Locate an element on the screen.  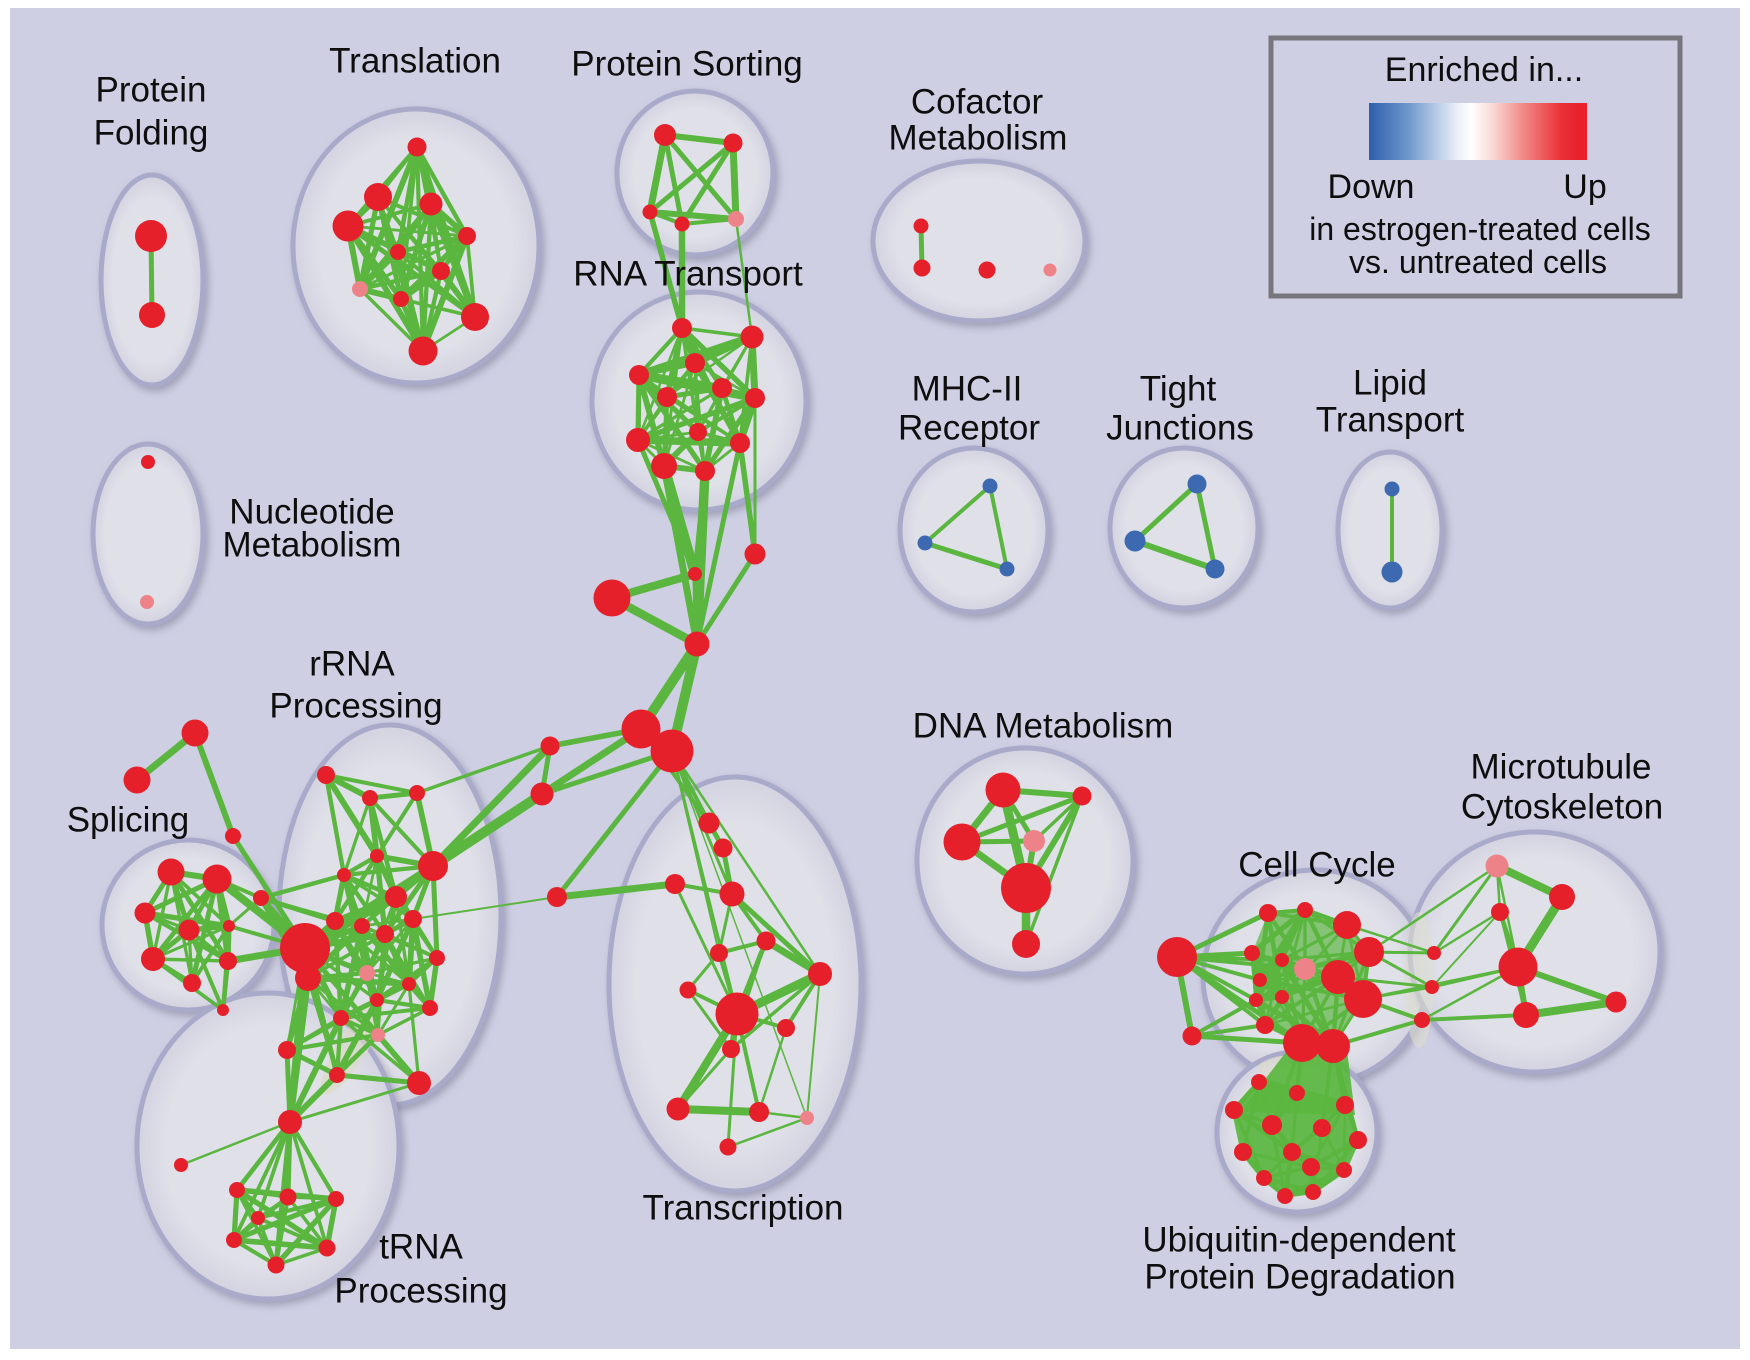
svg-text: Receptor is located at coordinates (969, 428).